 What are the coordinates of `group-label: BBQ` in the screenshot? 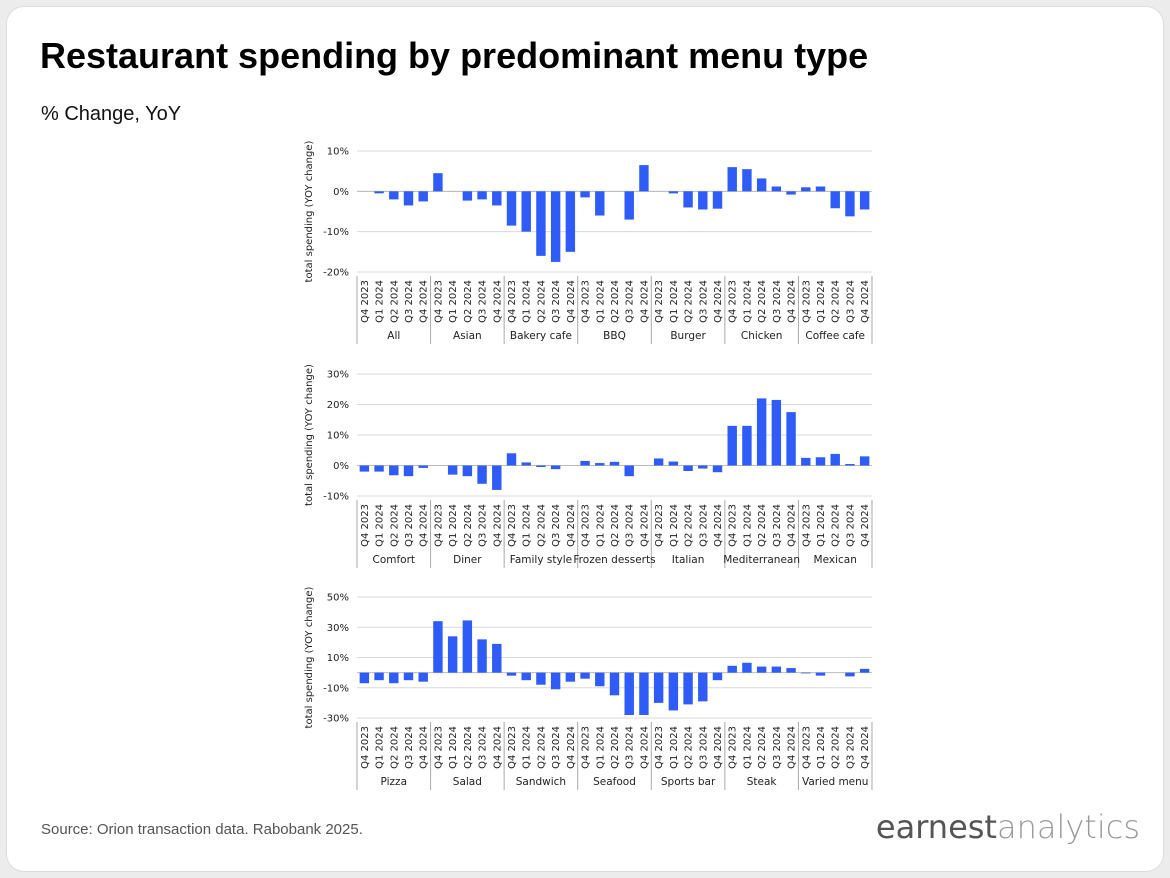 It's located at (614, 336).